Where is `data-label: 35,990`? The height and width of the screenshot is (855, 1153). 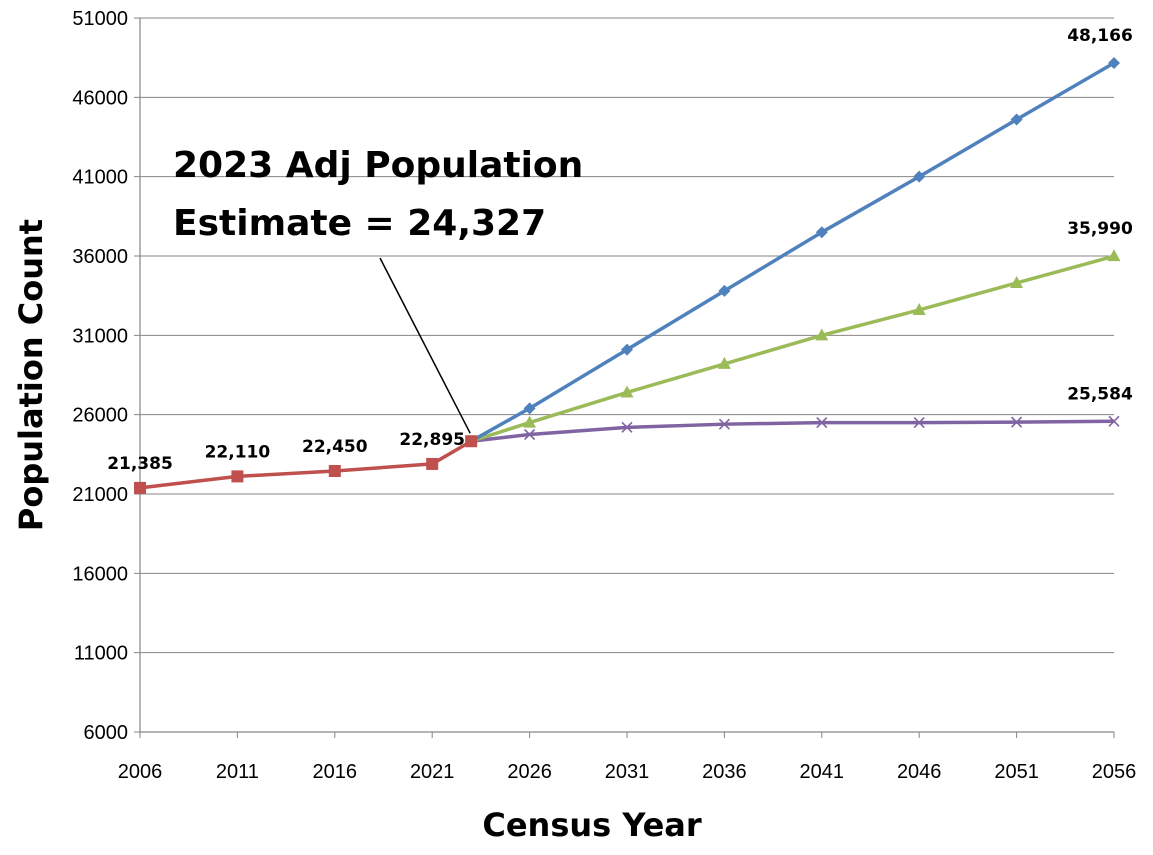 data-label: 35,990 is located at coordinates (1100, 229).